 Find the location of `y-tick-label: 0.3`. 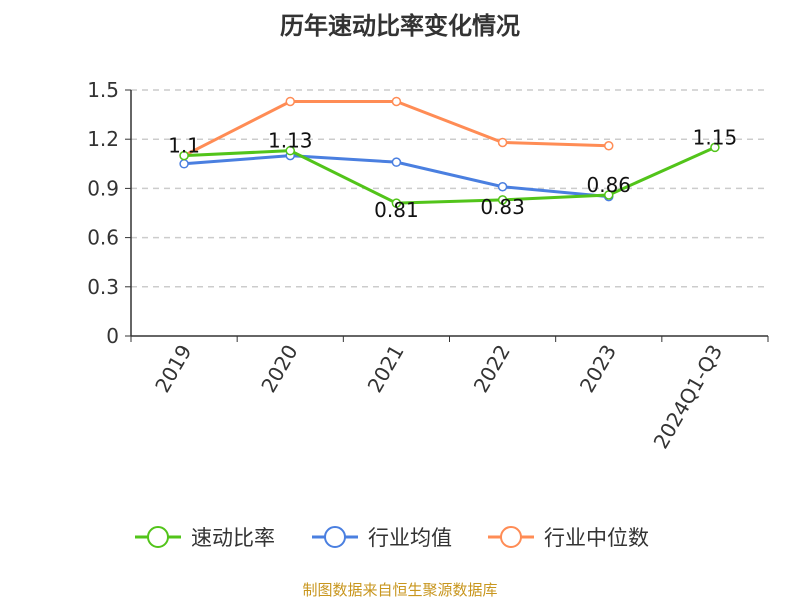

y-tick-label: 0.3 is located at coordinates (103, 287).